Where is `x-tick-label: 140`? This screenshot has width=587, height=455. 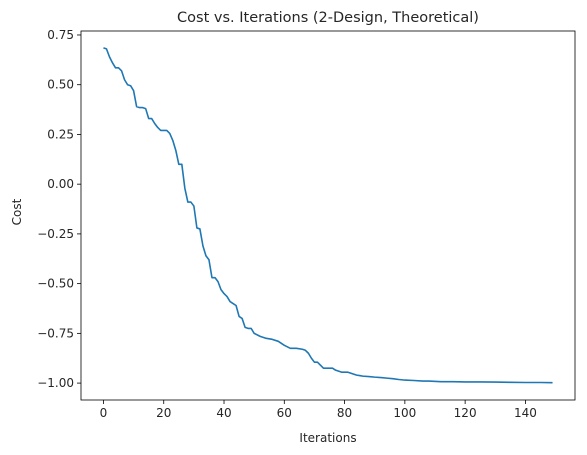
x-tick-label: 140 is located at coordinates (525, 413).